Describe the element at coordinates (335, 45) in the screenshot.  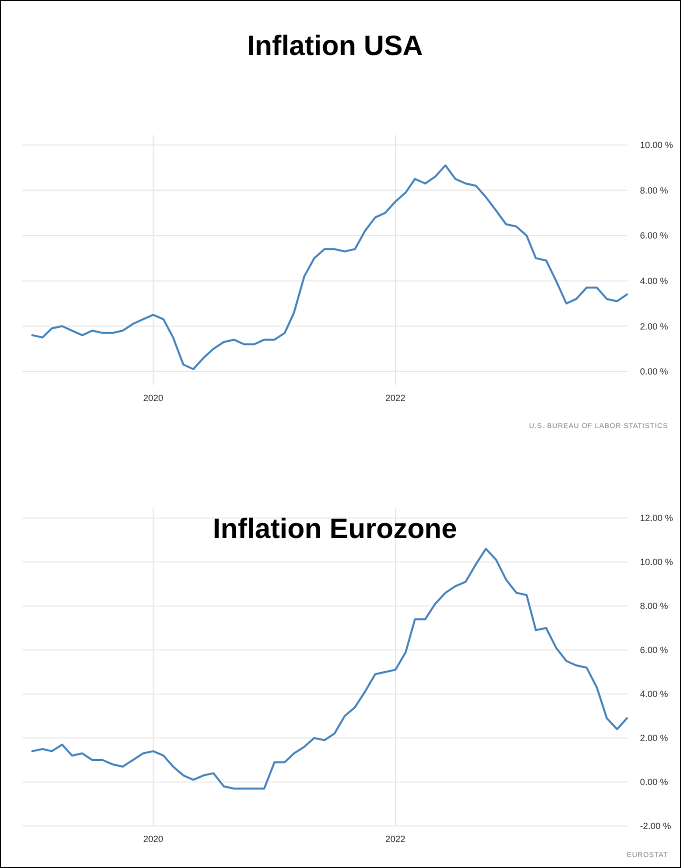
I see `chart-title: Inflation USA` at that location.